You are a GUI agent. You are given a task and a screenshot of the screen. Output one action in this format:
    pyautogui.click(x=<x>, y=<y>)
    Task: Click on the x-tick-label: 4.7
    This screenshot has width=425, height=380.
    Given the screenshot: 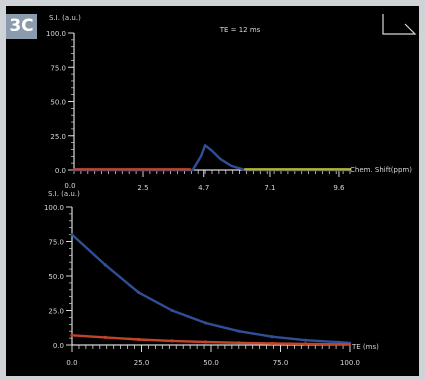 What is the action you would take?
    pyautogui.click(x=203, y=188)
    